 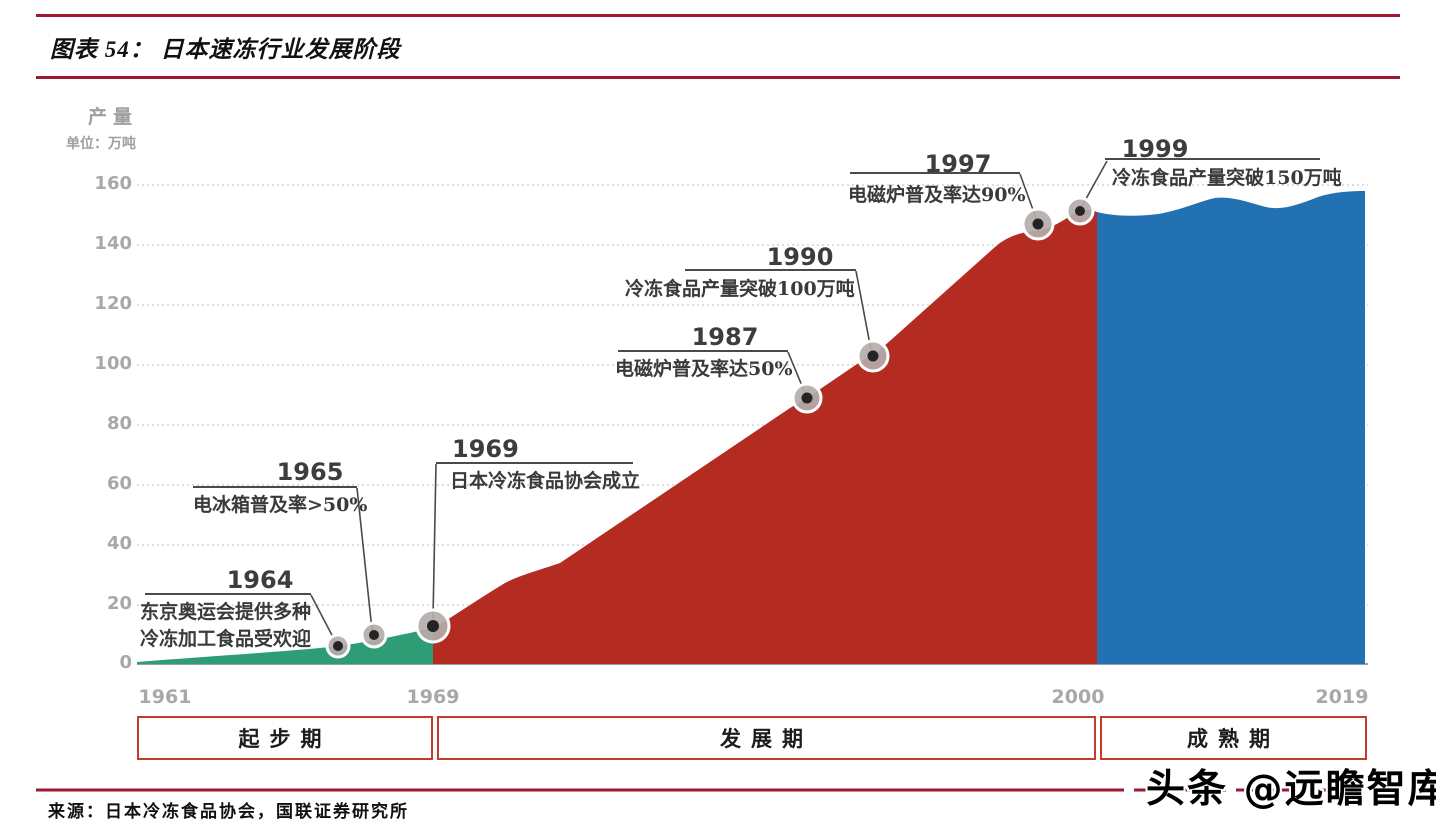 What do you see at coordinates (433, 626) in the screenshot?
I see `marker-1969` at bounding box center [433, 626].